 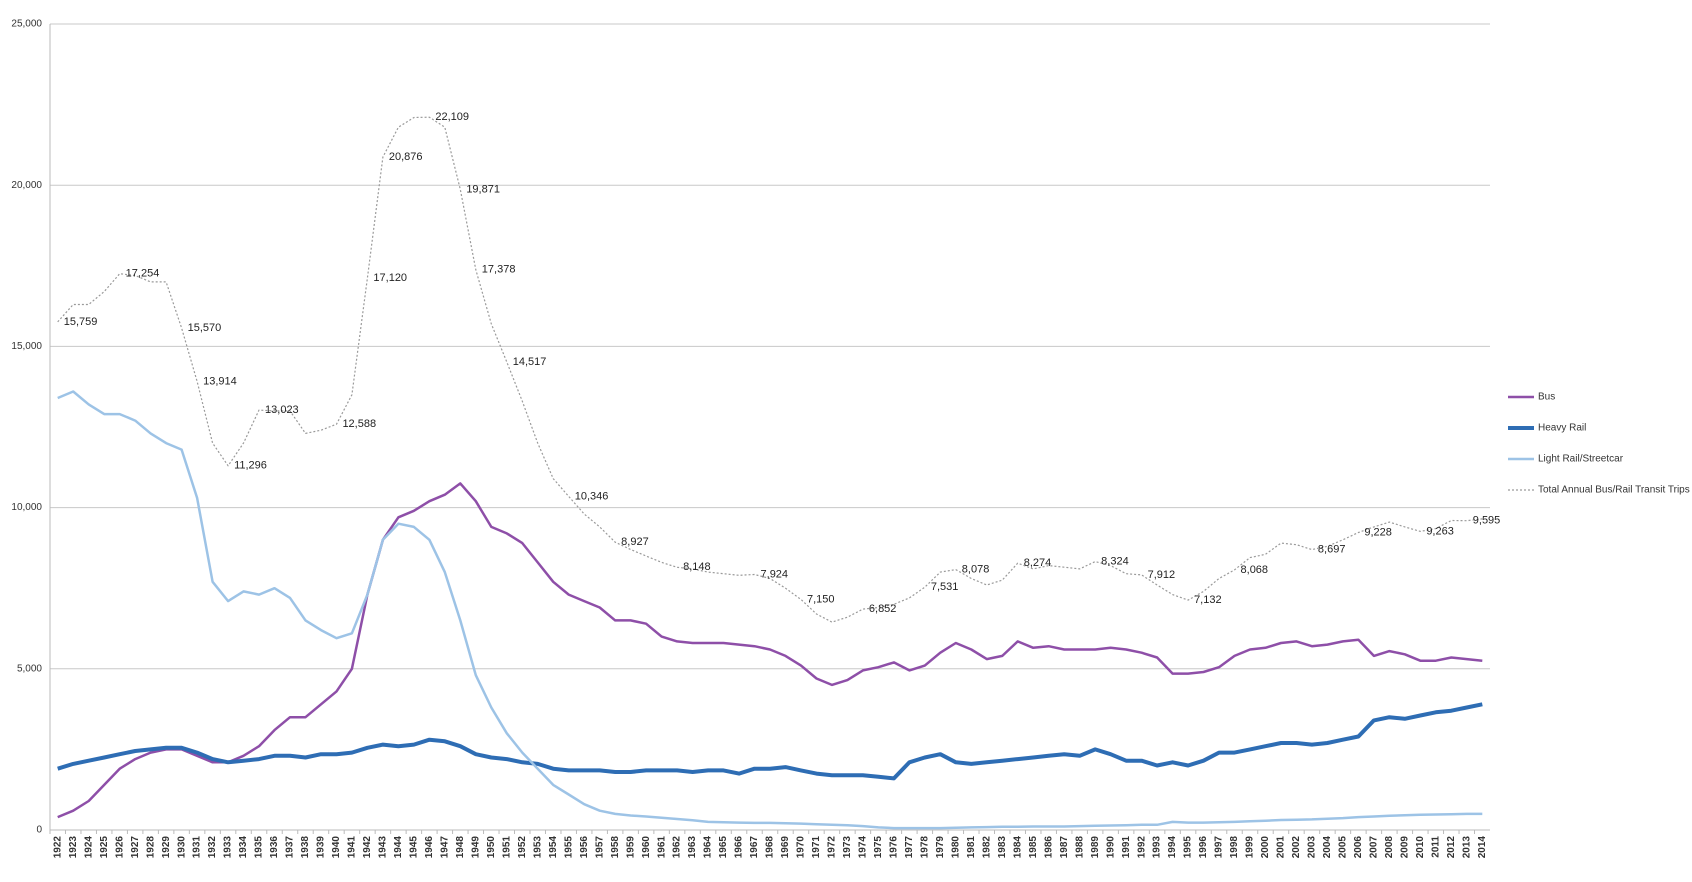 I want to click on x-tick-label: 1950, so click(x=491, y=847).